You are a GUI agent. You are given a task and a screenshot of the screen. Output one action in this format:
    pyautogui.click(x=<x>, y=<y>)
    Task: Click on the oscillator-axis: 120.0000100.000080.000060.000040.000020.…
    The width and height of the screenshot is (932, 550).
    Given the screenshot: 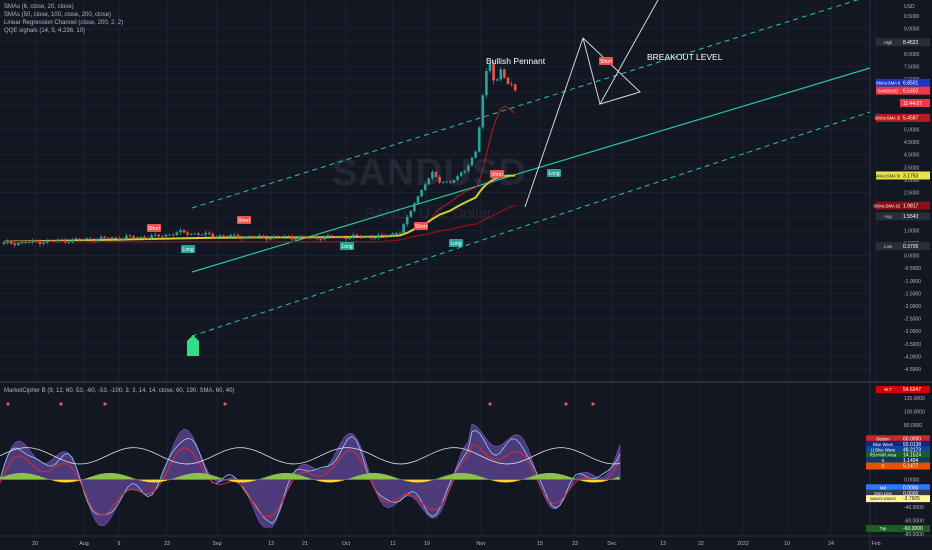 What is the action you would take?
    pyautogui.click(x=898, y=462)
    